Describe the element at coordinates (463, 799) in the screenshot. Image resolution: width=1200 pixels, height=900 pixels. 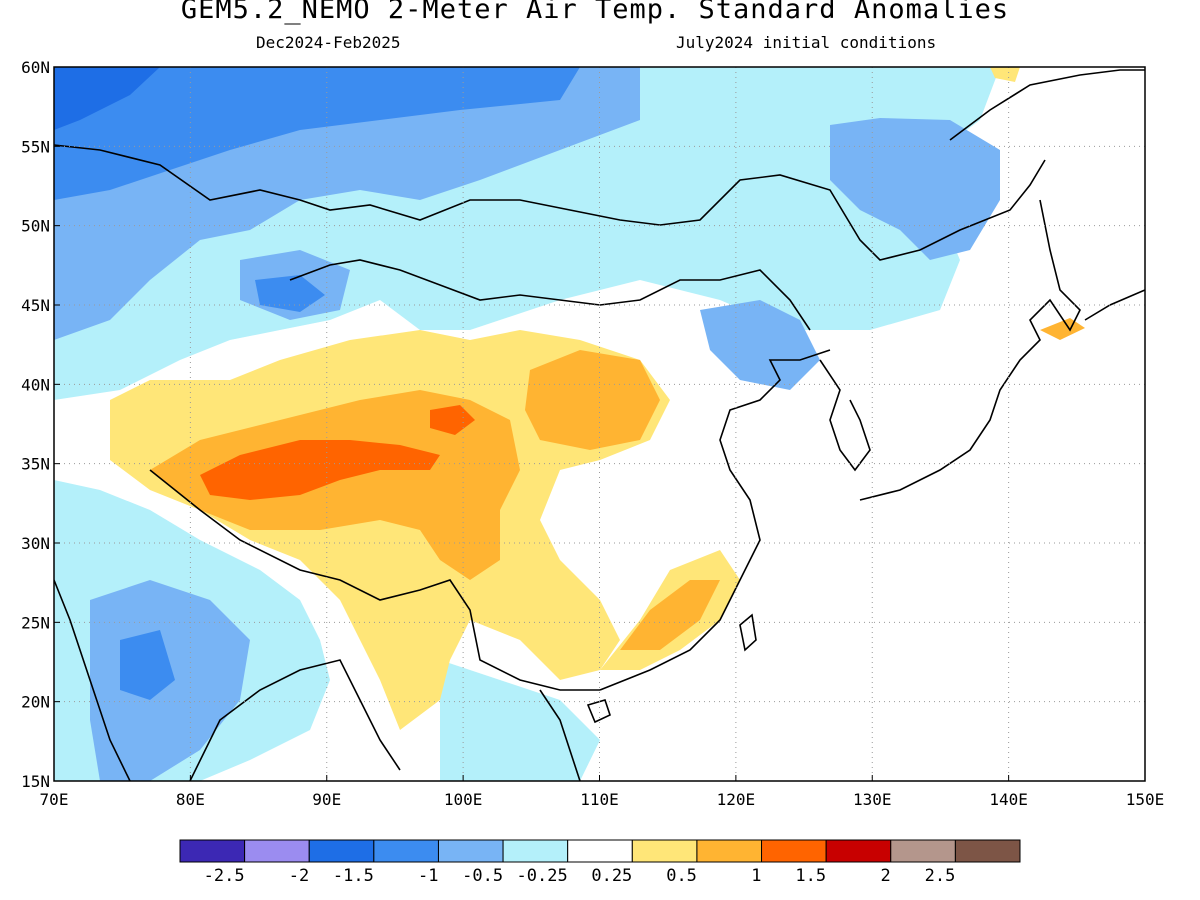
I see `lon-tick-label: 100E` at that location.